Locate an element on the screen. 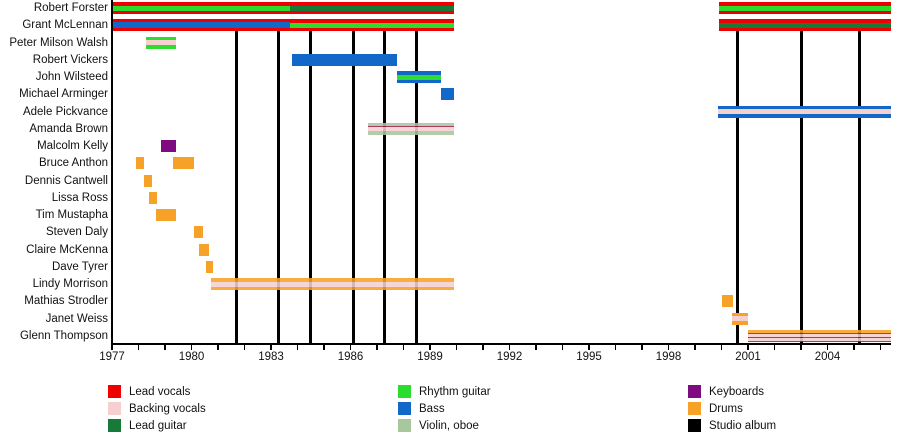  member-name-label: Steven Daly is located at coordinates (76, 232).